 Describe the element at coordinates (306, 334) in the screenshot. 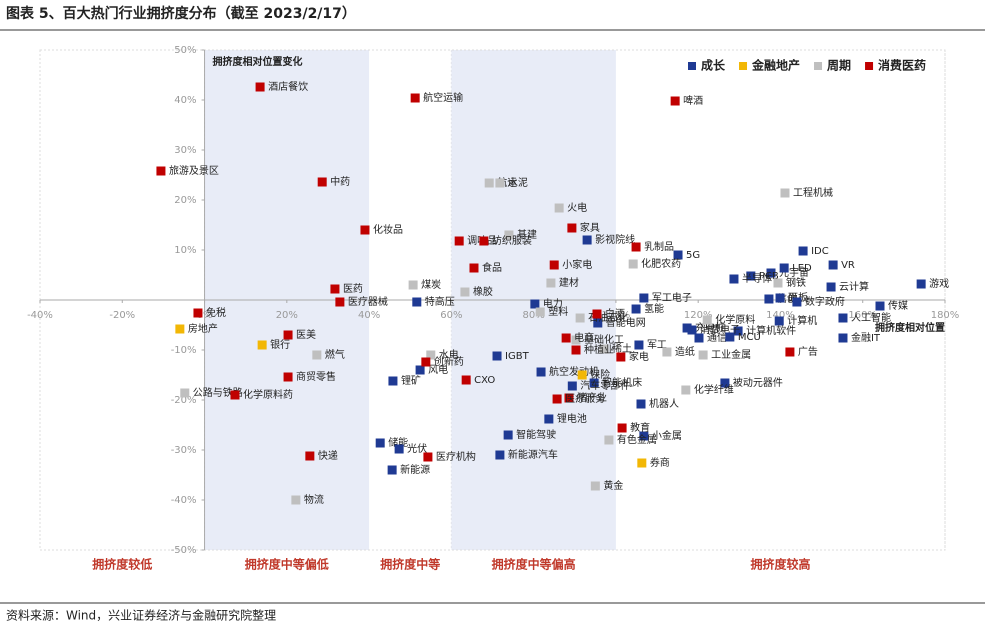

I see `point-label: 医美` at that location.